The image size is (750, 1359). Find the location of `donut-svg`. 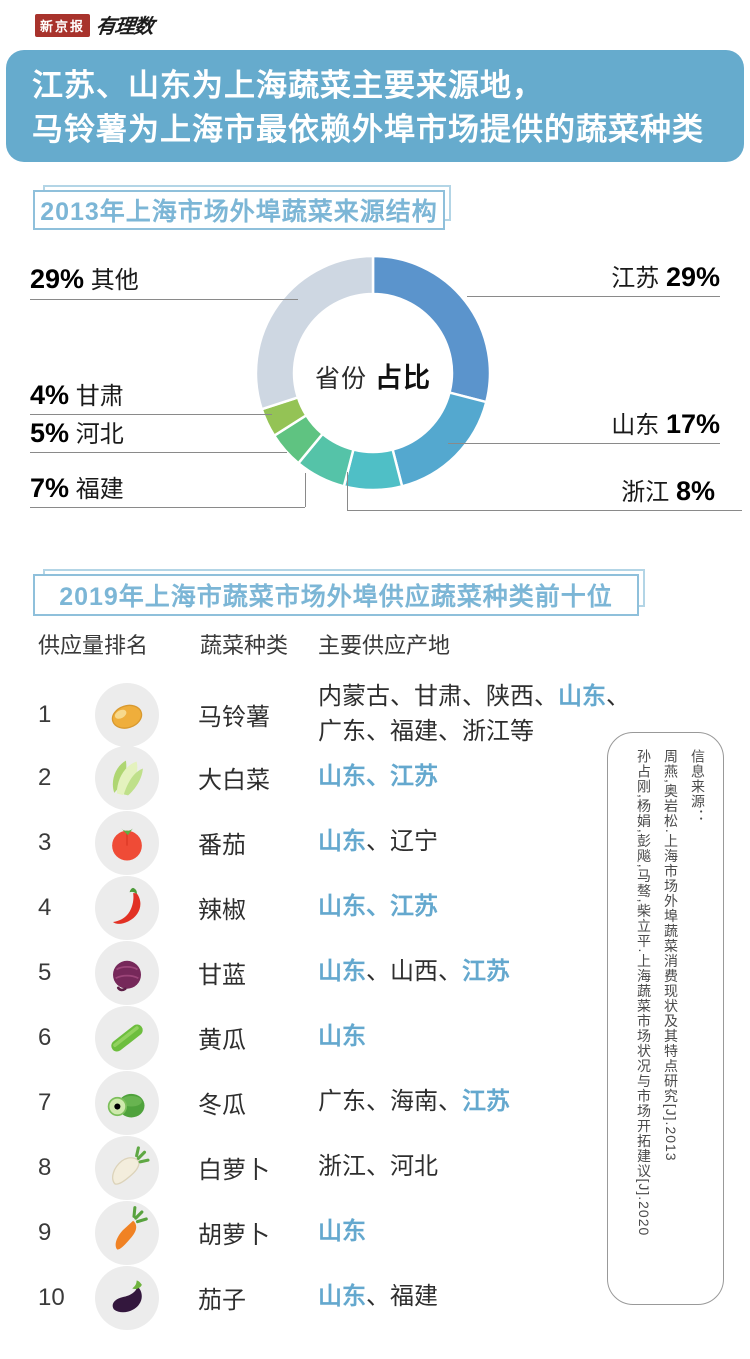

donut-svg is located at coordinates (373, 373).